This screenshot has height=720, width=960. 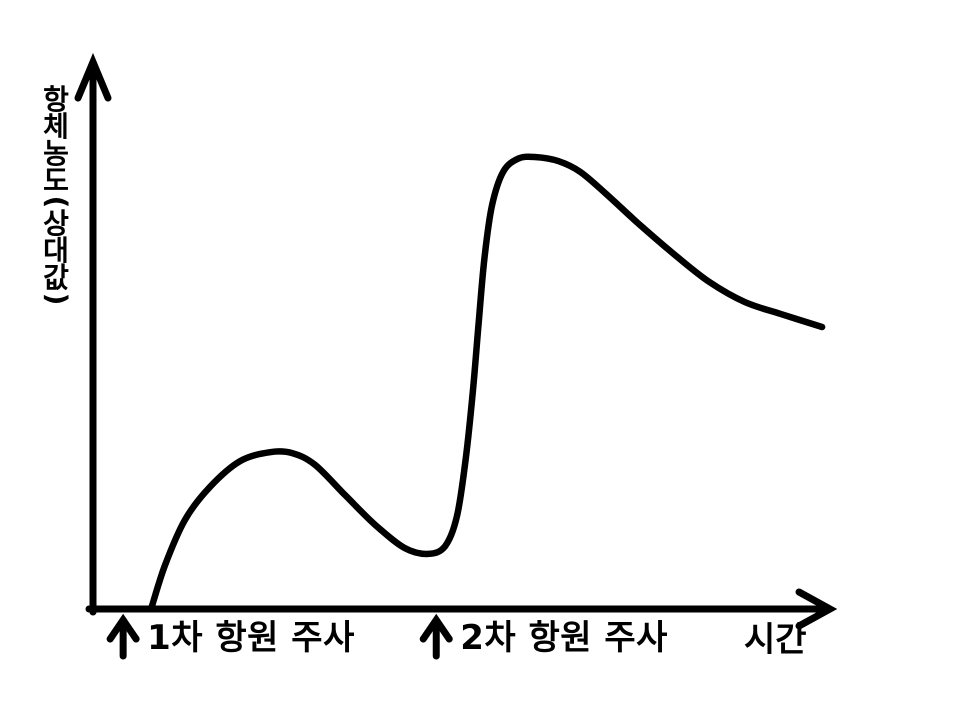 I want to click on annotation-secondary-injection: 2차 항원 주사, so click(x=564, y=638).